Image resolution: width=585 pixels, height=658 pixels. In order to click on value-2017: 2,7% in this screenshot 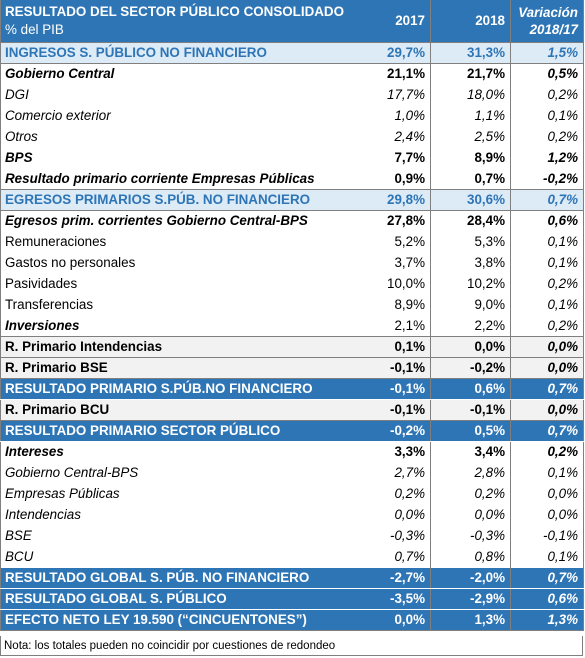, I will do `click(391, 472)`.